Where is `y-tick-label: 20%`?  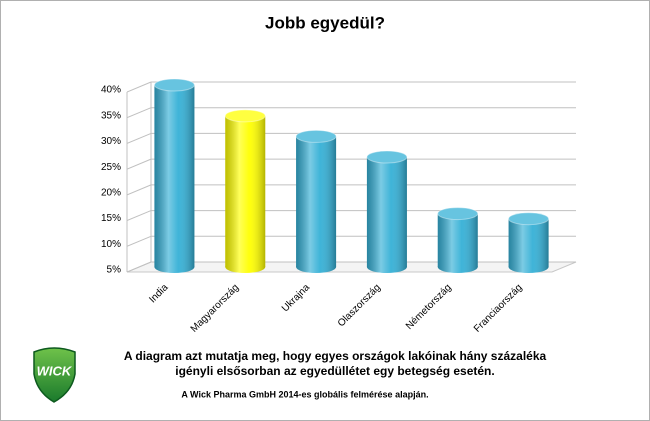
y-tick-label: 20% is located at coordinates (111, 192).